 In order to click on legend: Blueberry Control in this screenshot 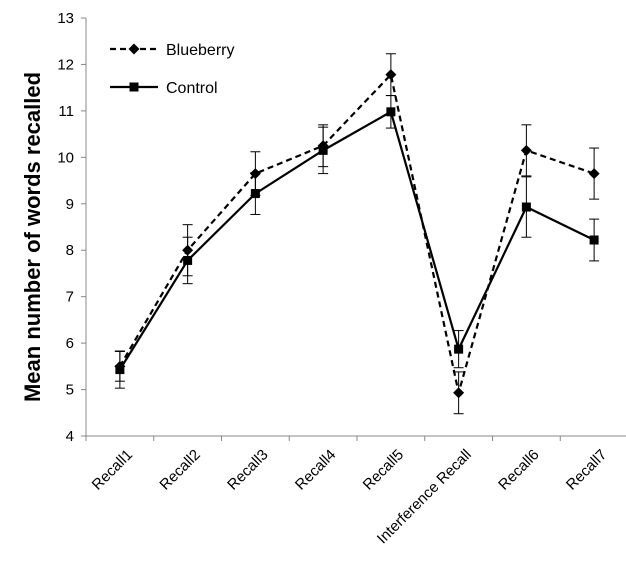, I will do `click(172, 69)`.